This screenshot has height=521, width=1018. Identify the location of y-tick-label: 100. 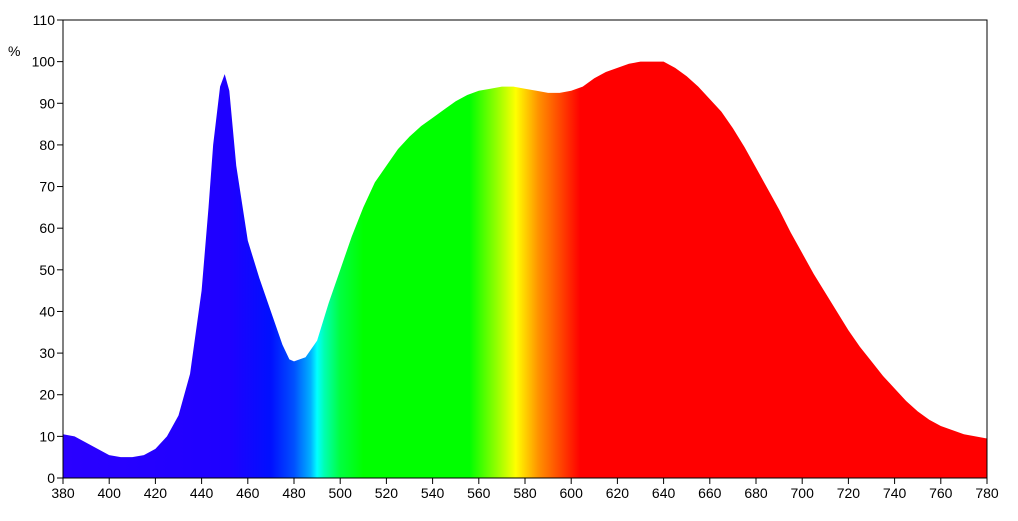
(44, 62).